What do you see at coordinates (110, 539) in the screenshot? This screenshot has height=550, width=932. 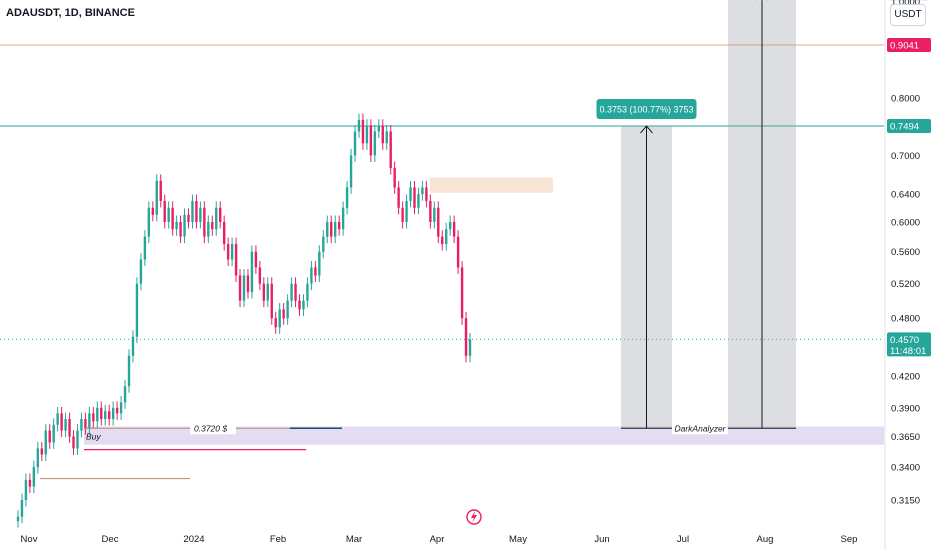 I see `x-tick: Dec` at bounding box center [110, 539].